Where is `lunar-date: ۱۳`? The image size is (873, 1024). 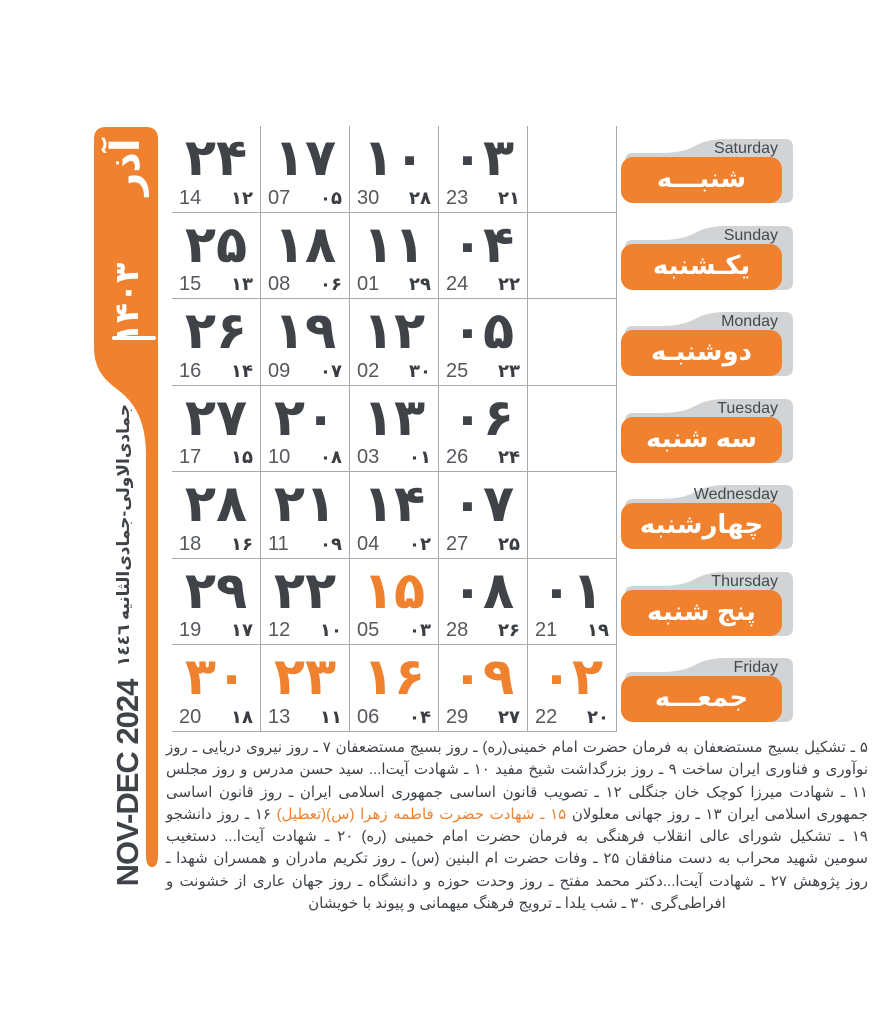
lunar-date: ۱۳ is located at coordinates (242, 284).